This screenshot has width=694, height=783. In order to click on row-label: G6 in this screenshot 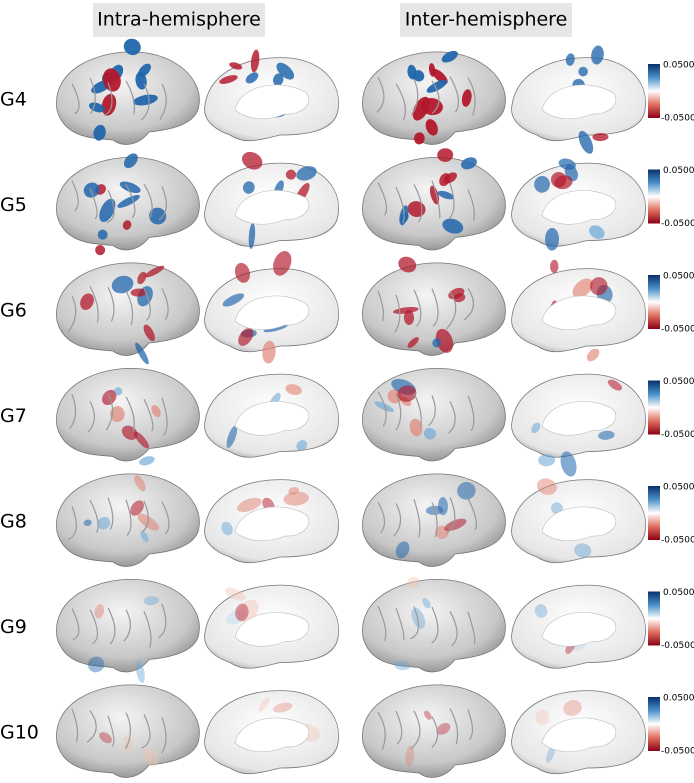, I will do `click(13, 311)`.